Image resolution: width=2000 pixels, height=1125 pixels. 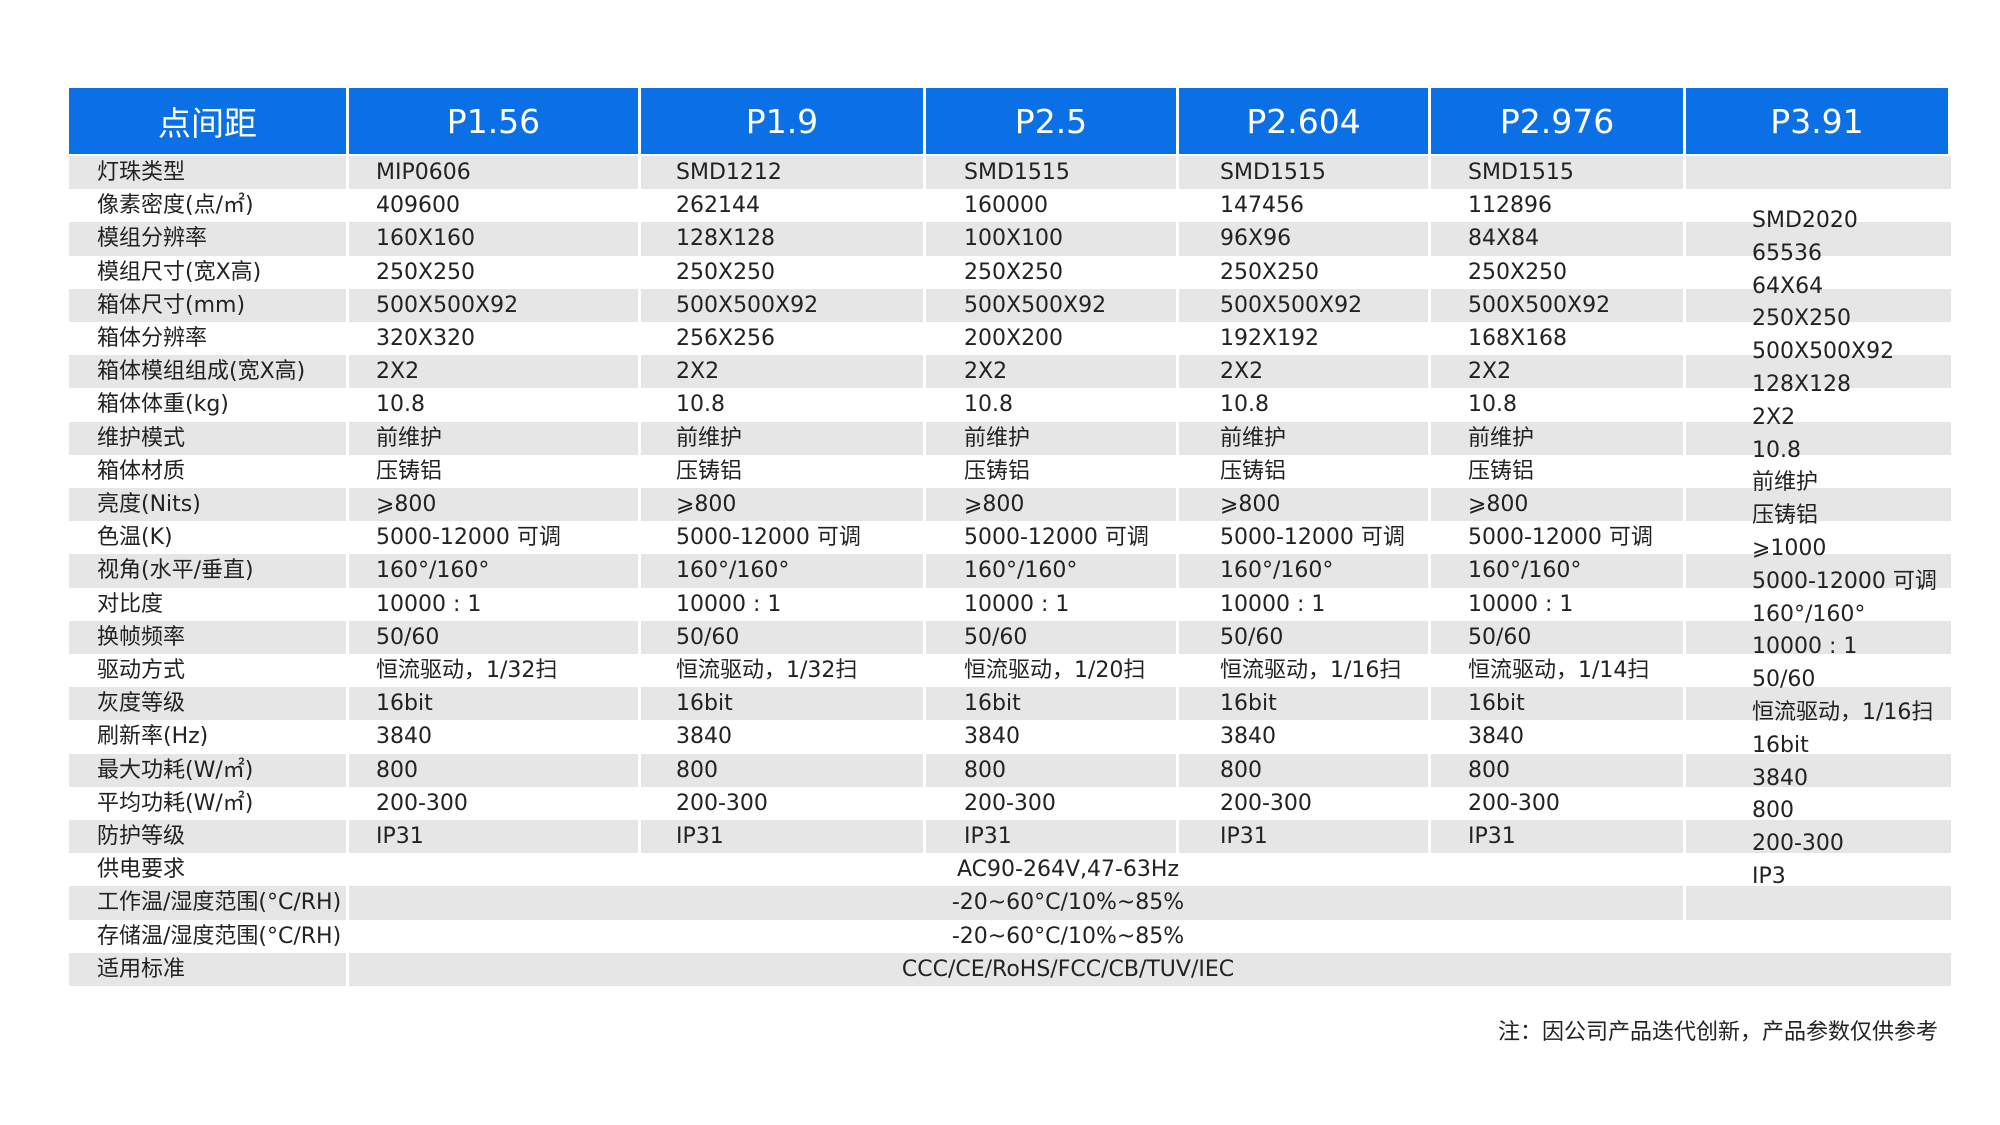 What do you see at coordinates (152, 239) in the screenshot?
I see `row-label: 模组分辨率` at bounding box center [152, 239].